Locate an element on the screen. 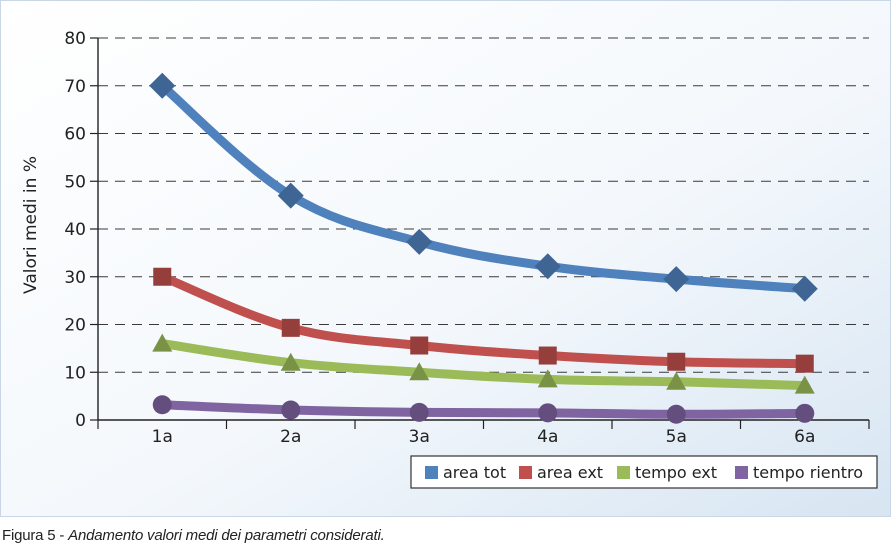 Image resolution: width=892 pixels, height=551 pixels. y-tick-label: 80 is located at coordinates (75, 39).